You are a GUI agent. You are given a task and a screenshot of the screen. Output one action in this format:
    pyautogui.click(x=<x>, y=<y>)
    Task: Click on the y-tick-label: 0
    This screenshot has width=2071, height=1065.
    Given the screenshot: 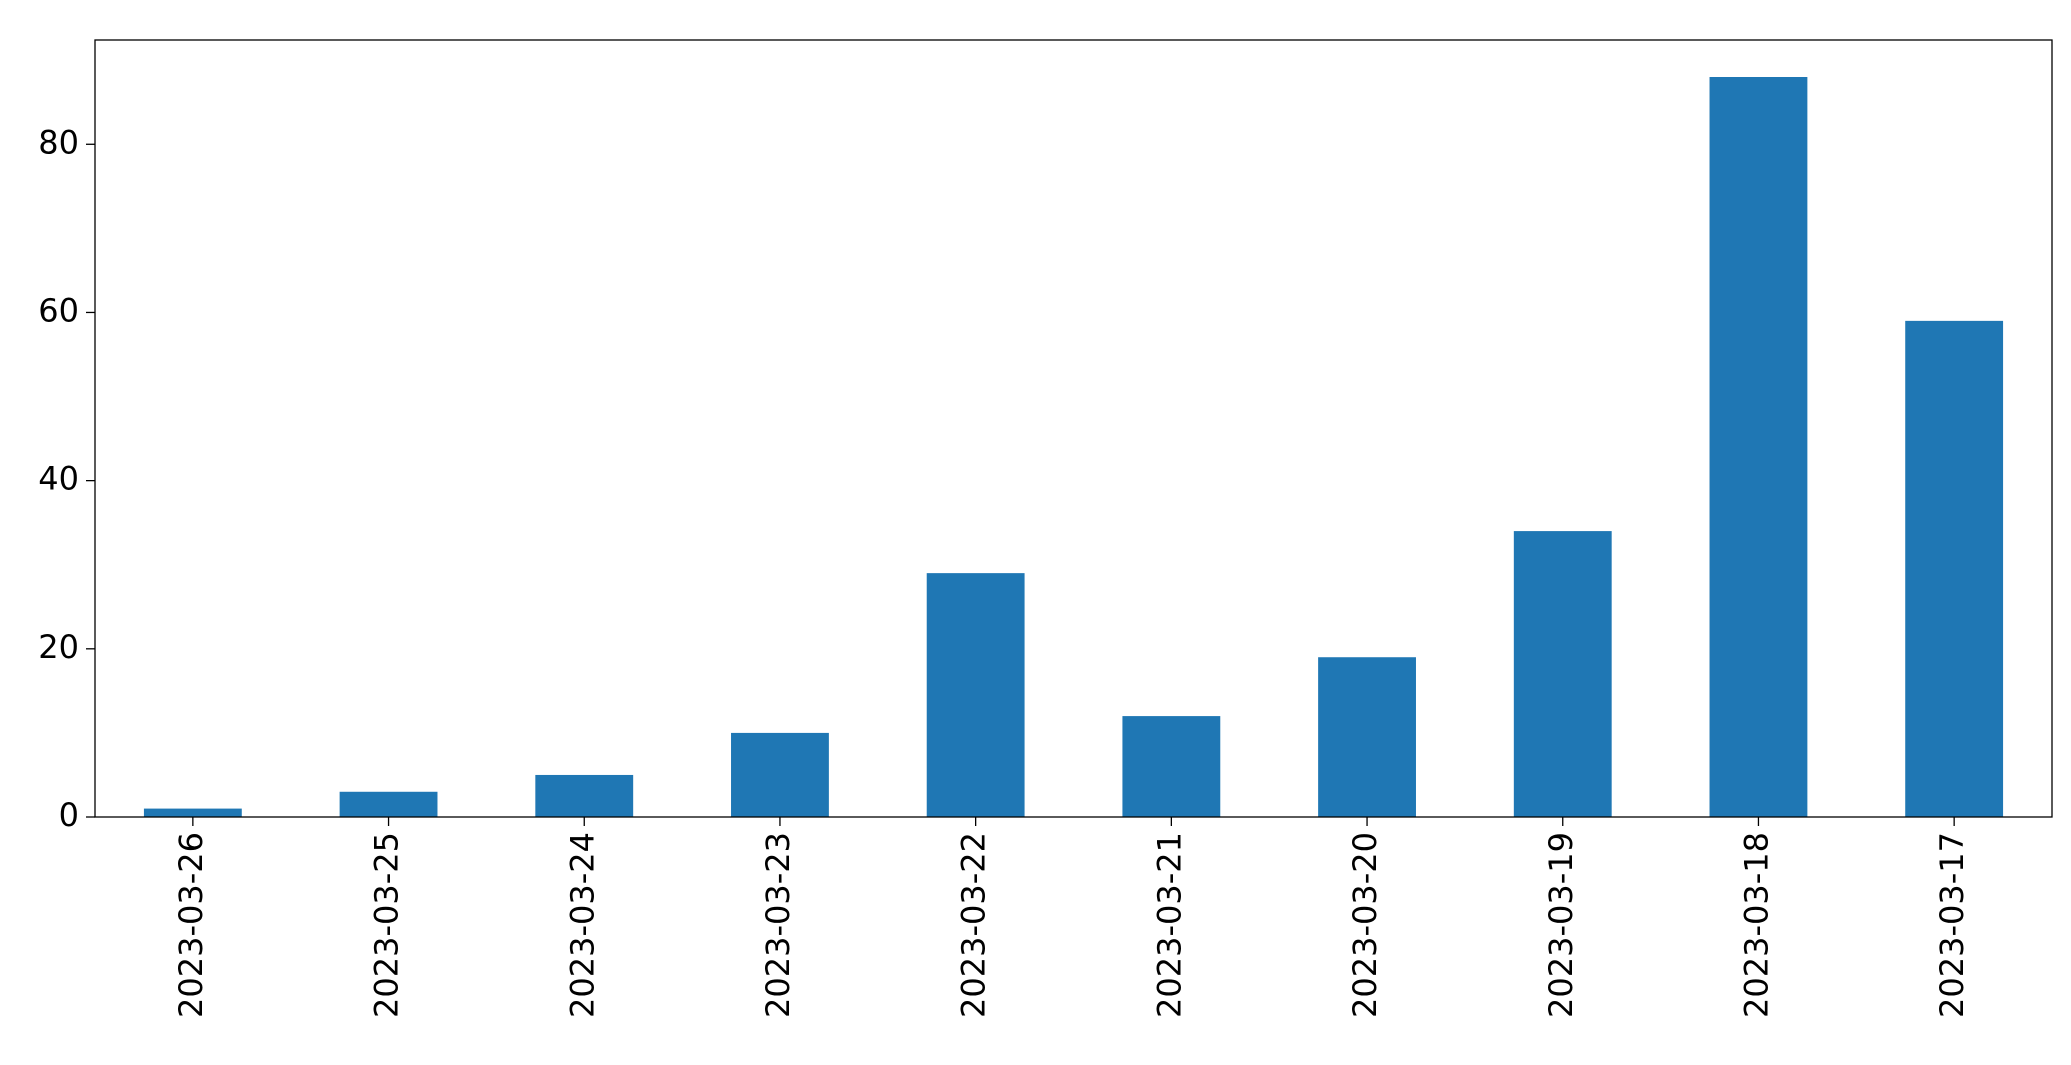 What is the action you would take?
    pyautogui.click(x=69, y=815)
    